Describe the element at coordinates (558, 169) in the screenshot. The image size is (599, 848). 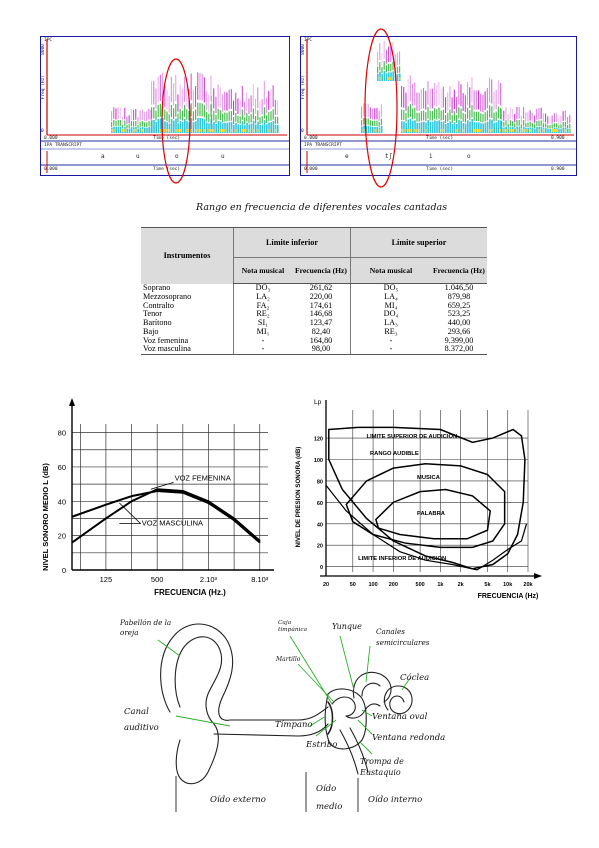
I see `bottom-time-end: 0.900` at that location.